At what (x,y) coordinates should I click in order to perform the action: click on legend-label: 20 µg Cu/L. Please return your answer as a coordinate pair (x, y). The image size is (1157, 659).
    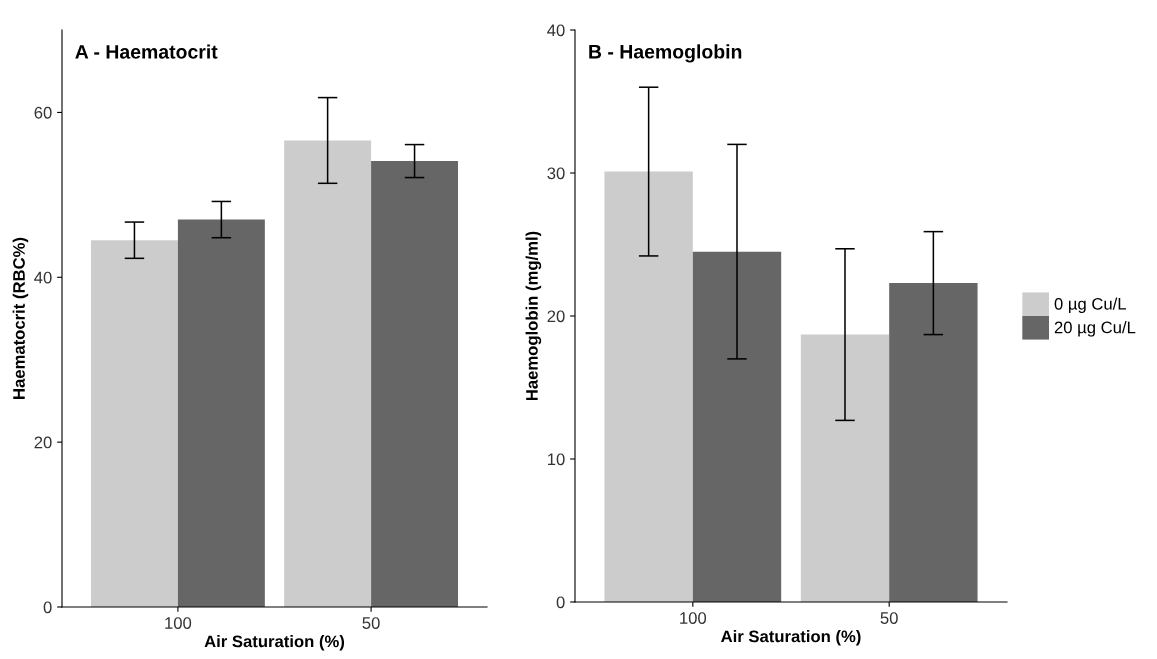
    Looking at the image, I should click on (1095, 329).